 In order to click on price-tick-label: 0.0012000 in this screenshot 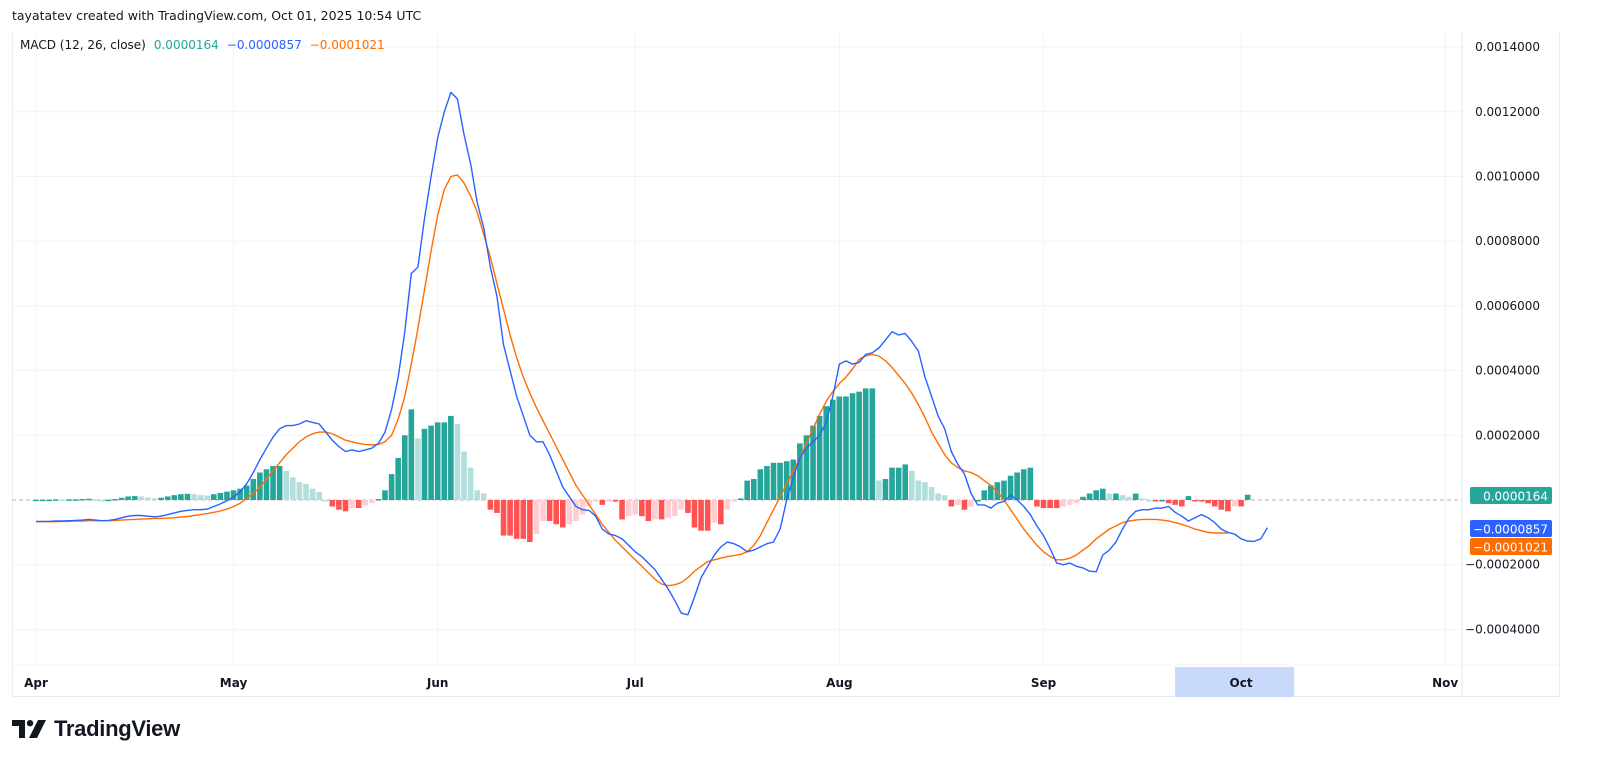, I will do `click(1507, 112)`.